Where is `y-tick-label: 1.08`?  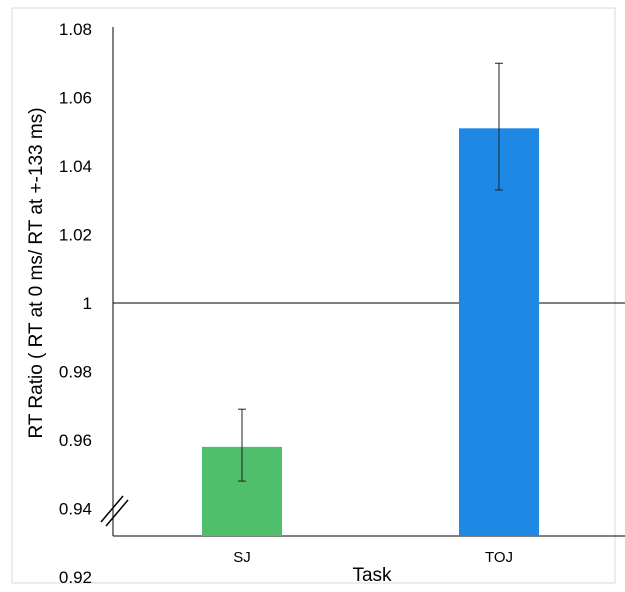
y-tick-label: 1.08 is located at coordinates (75, 29).